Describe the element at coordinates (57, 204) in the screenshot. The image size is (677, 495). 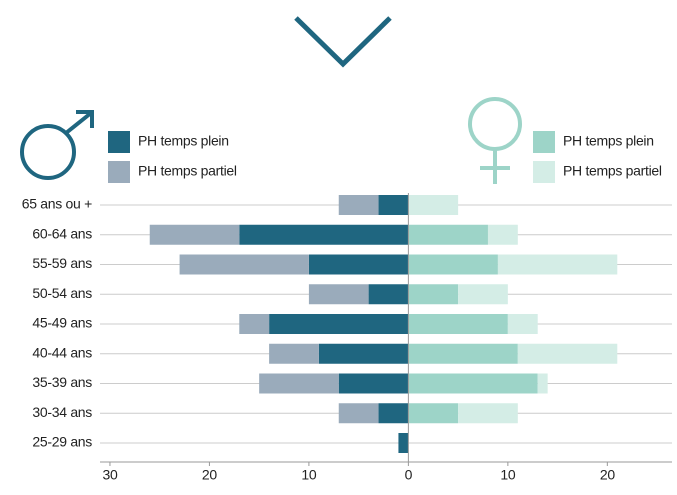
I see `category-label: 65 ans ou +` at that location.